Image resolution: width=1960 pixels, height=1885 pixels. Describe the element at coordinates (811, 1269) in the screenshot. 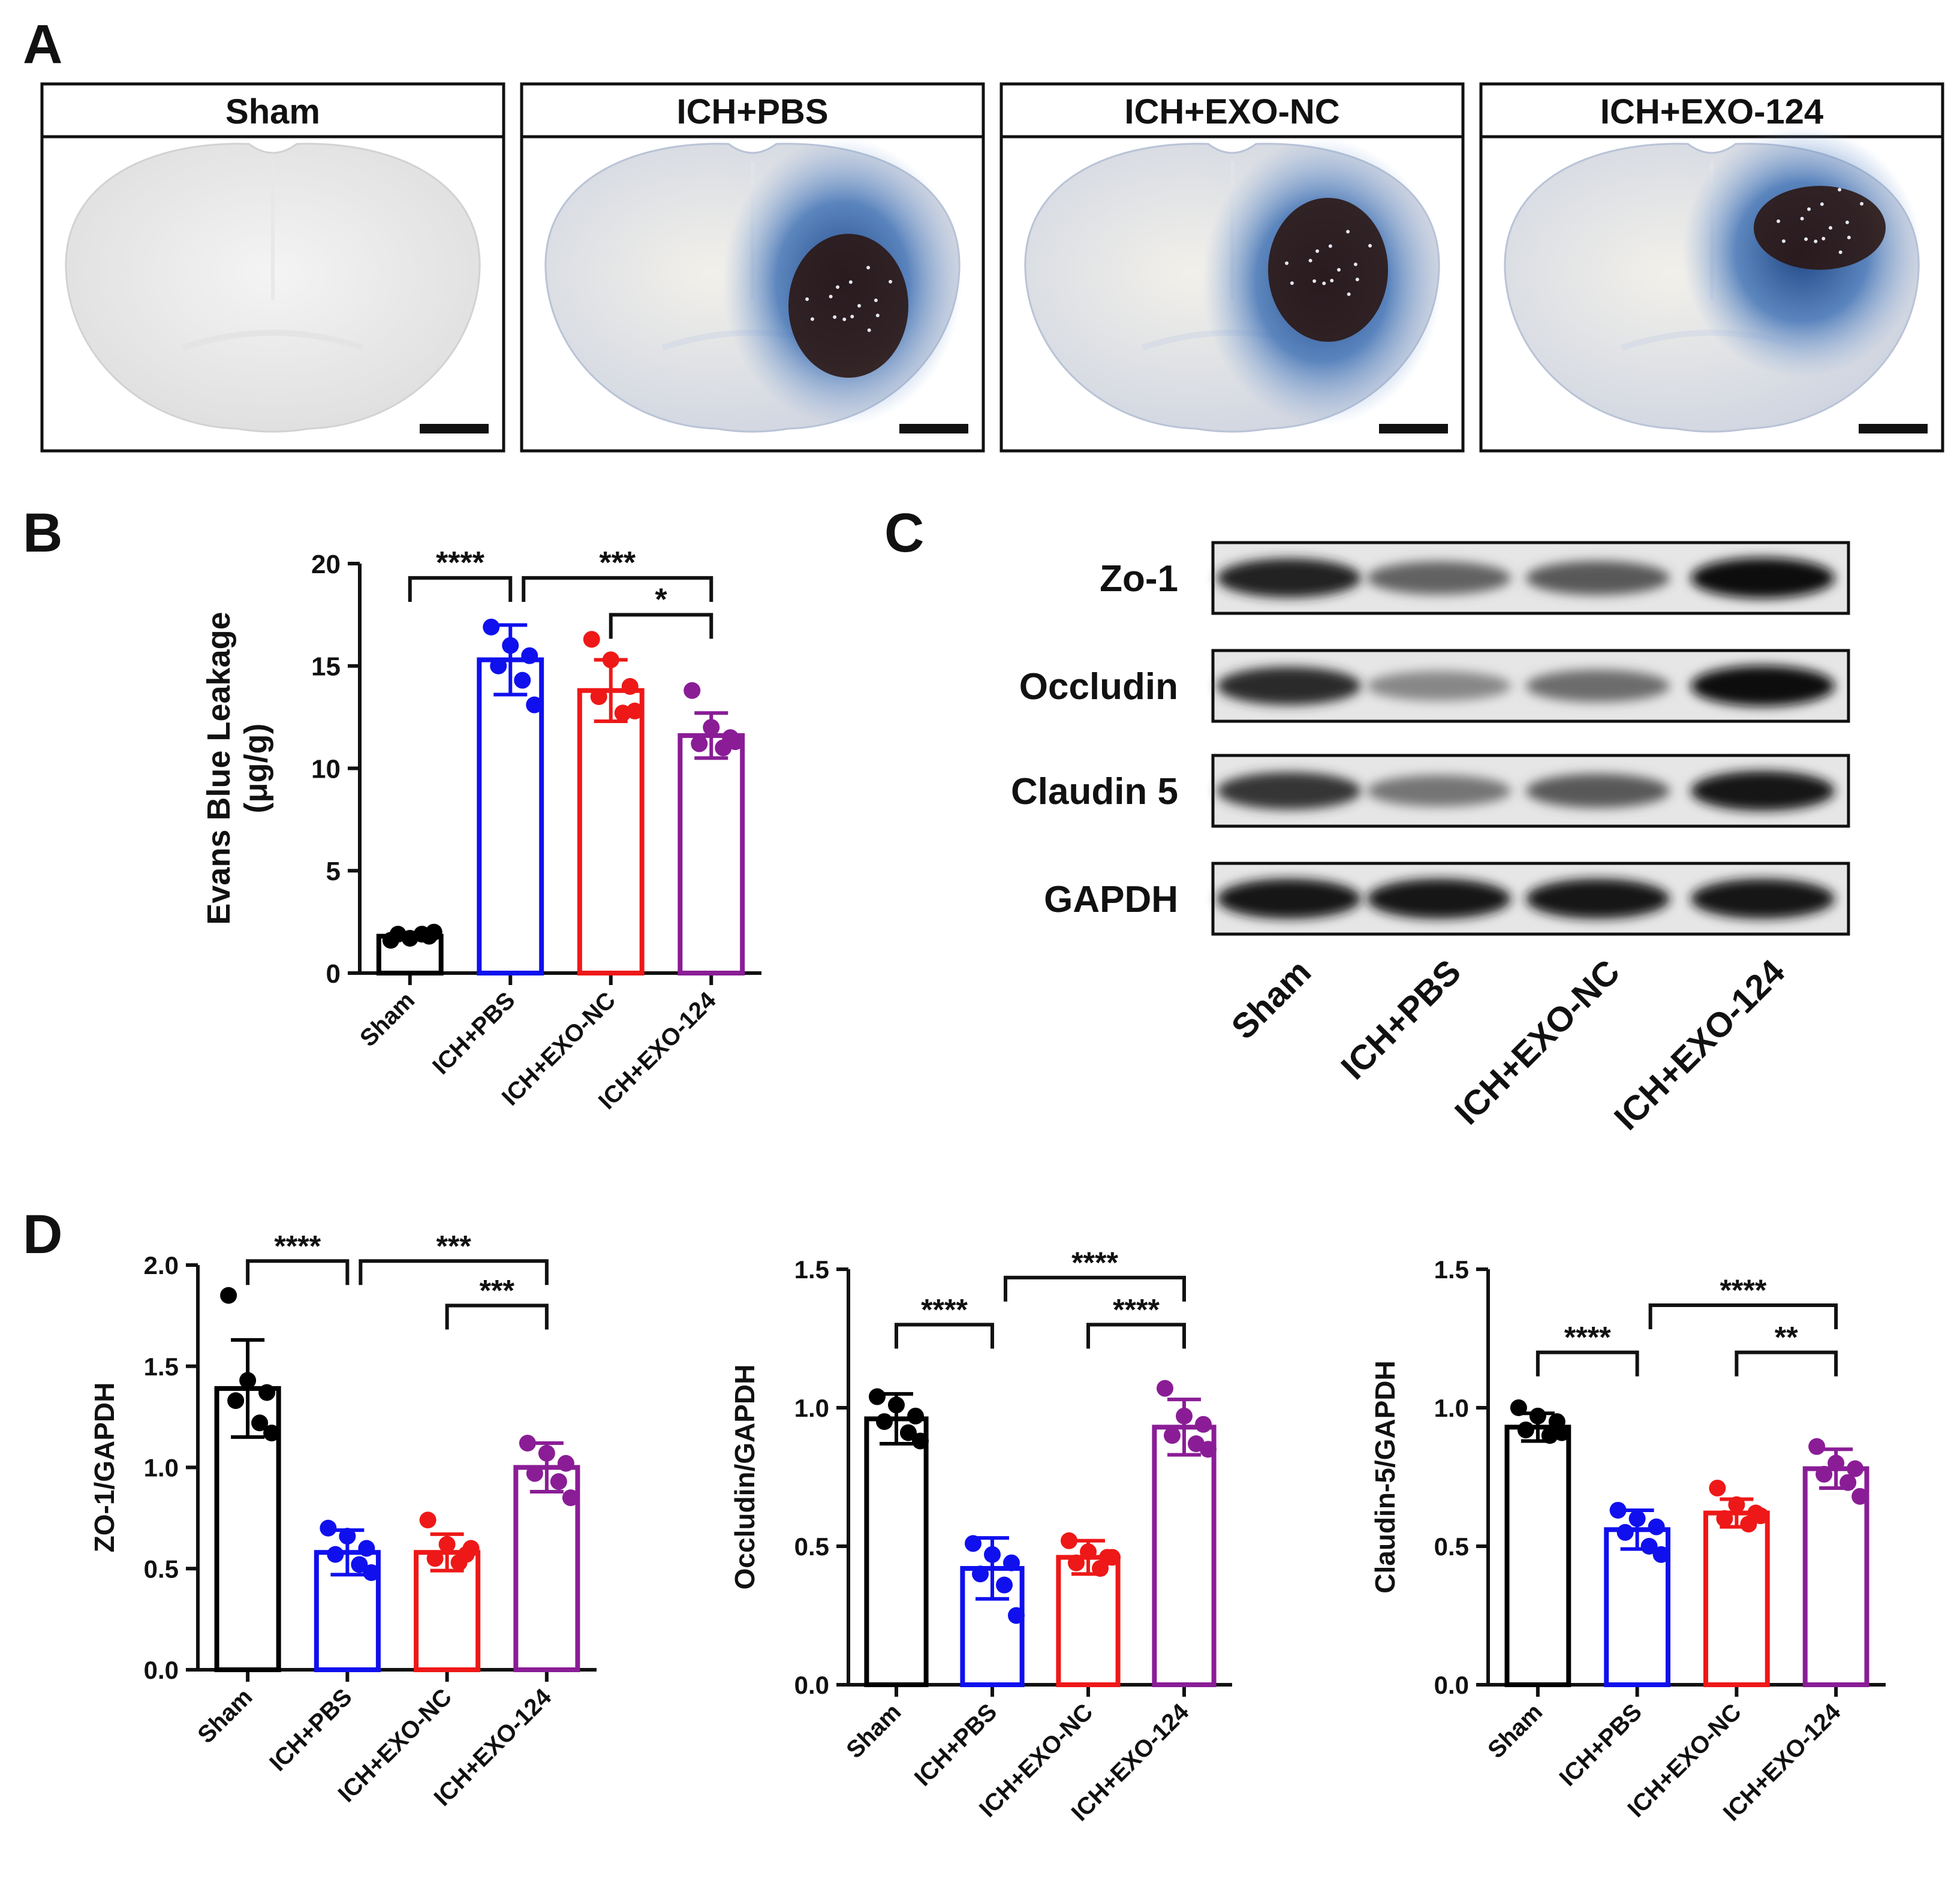

I see `y-tick-label: 1.5` at that location.